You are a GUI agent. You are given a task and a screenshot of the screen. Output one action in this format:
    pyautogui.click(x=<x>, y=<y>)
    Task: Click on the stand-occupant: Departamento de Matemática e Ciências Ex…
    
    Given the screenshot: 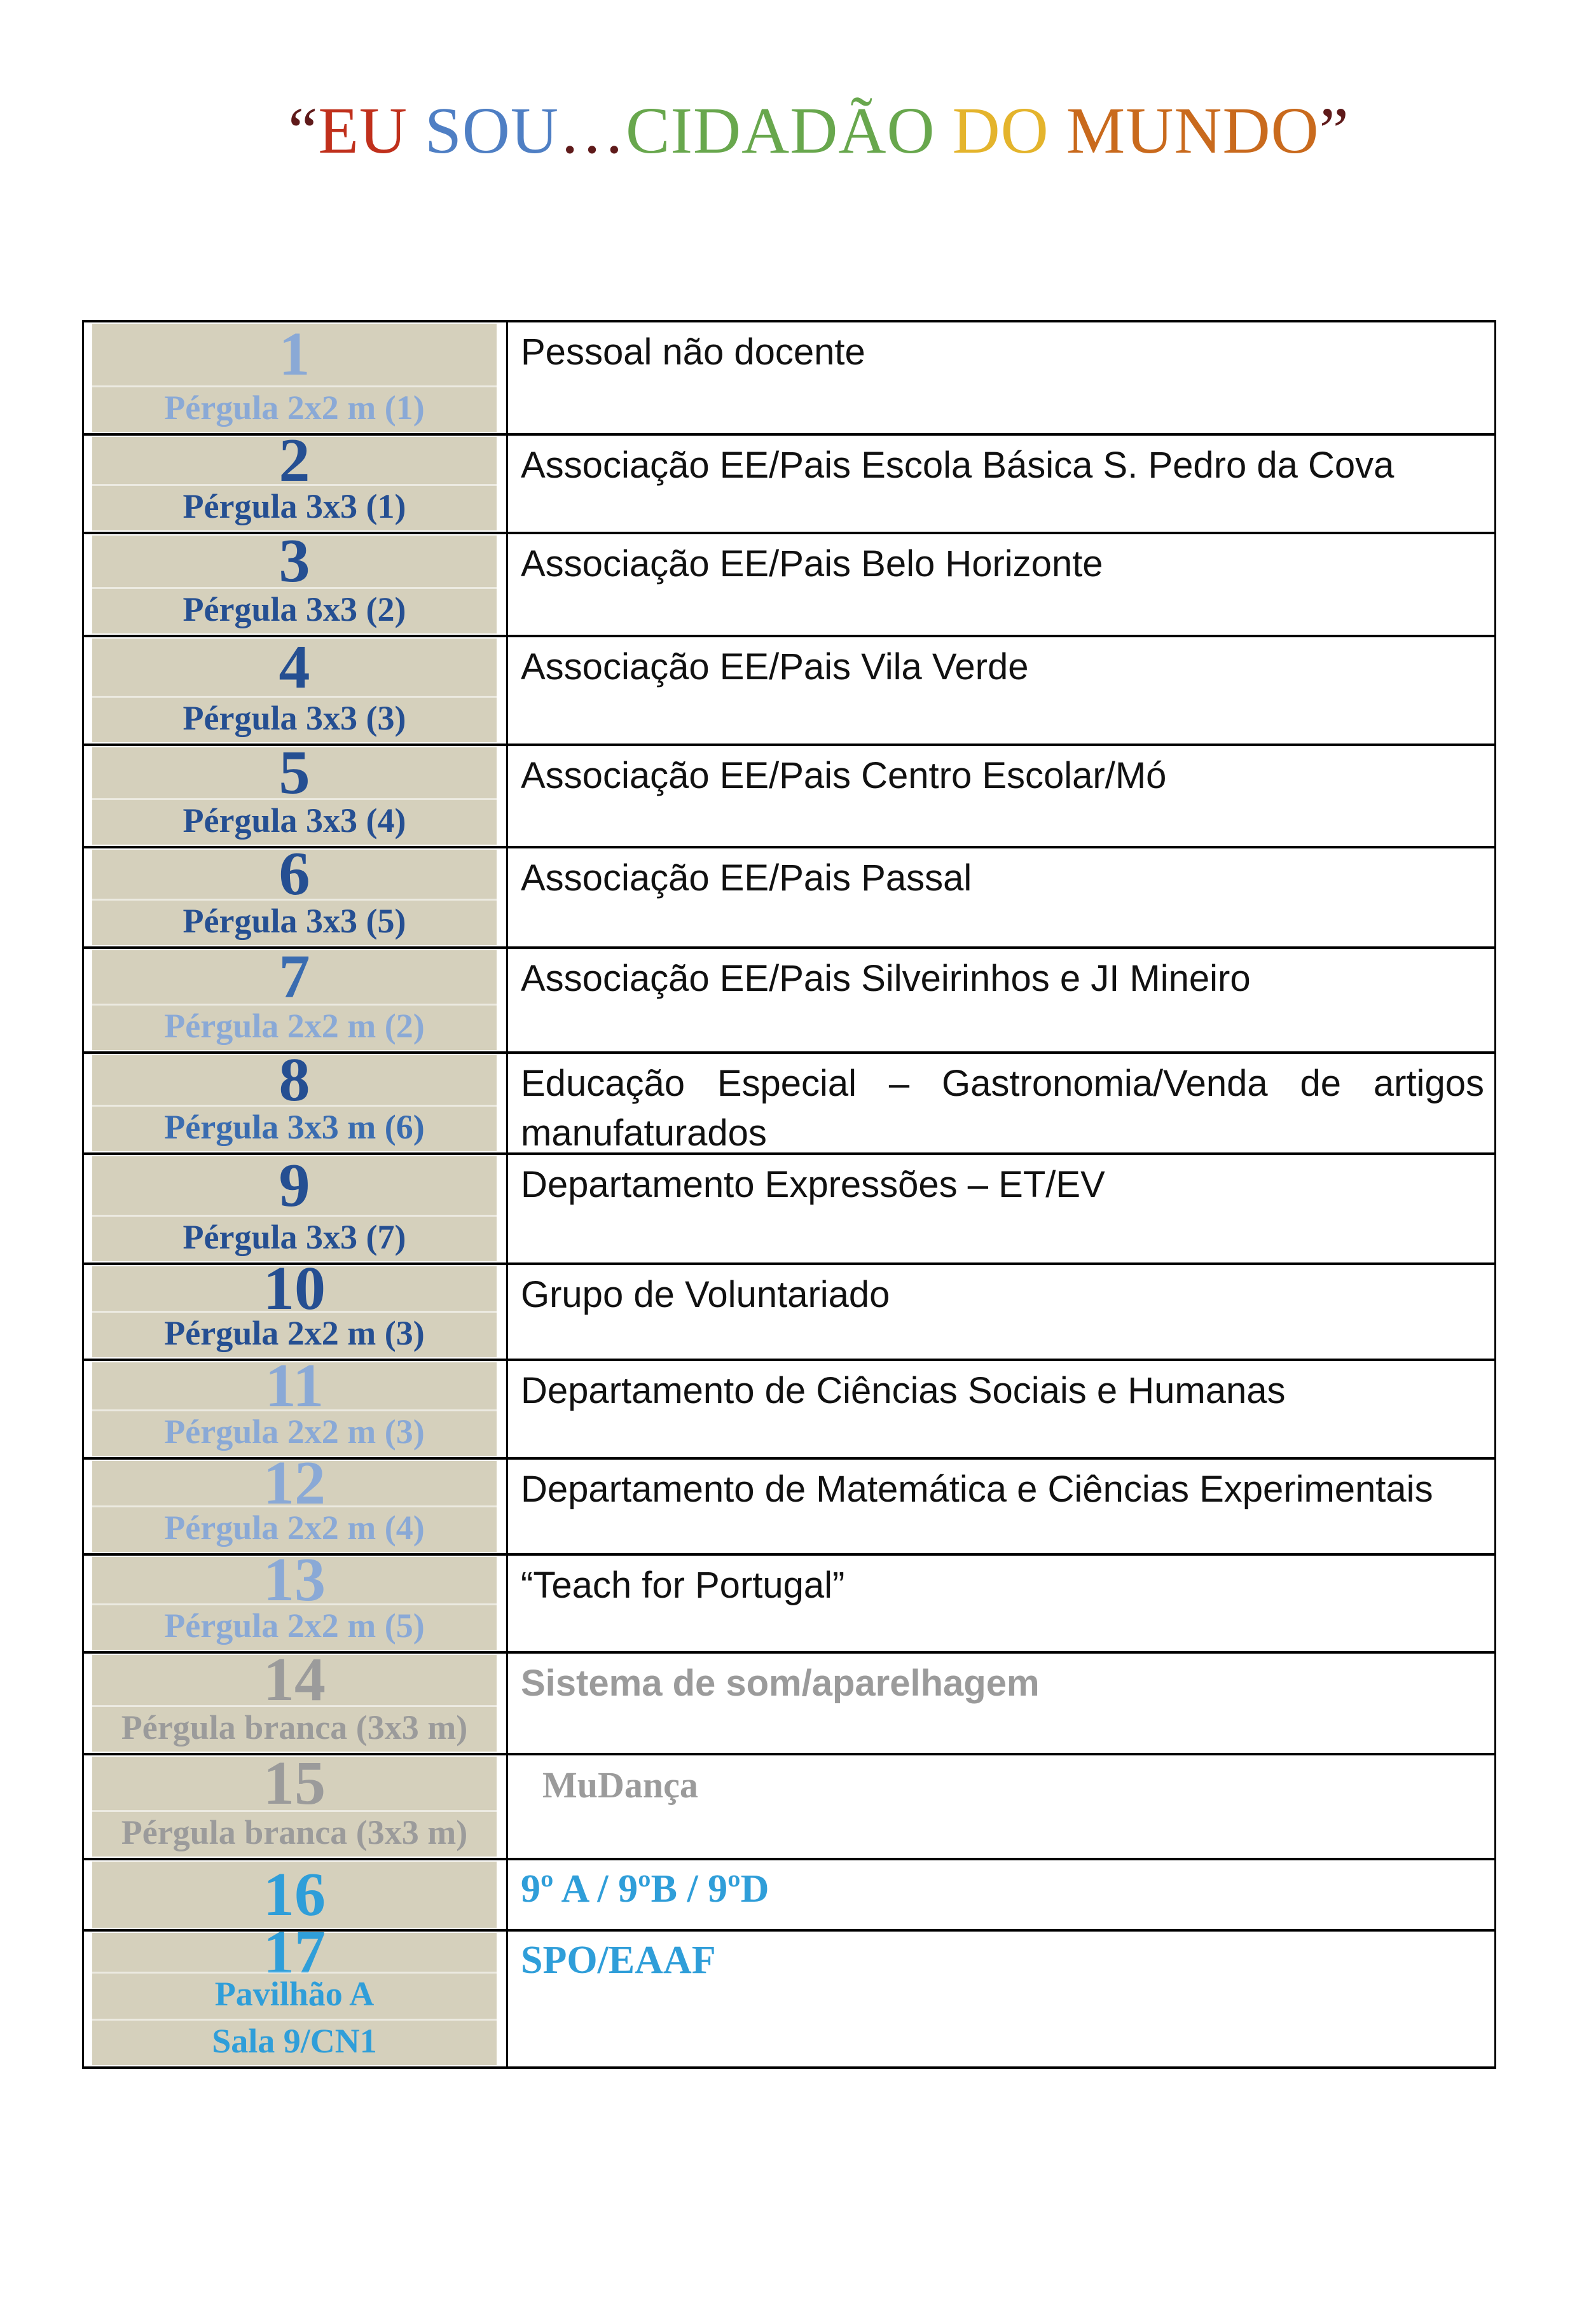 What is the action you would take?
    pyautogui.click(x=977, y=1489)
    